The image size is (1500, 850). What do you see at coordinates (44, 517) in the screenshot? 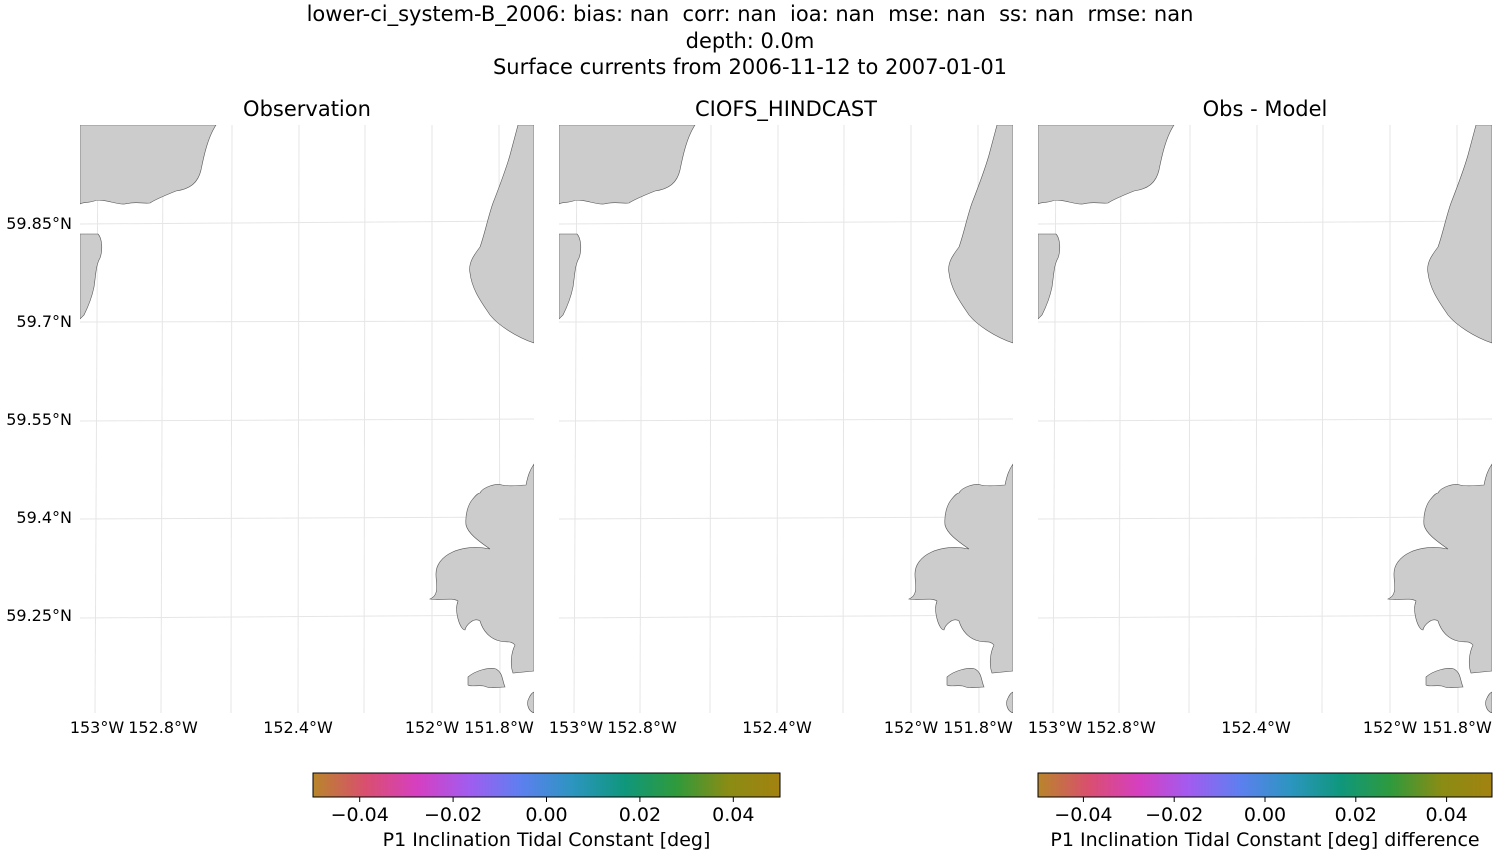
I see `latitude-label: 59.4°N` at bounding box center [44, 517].